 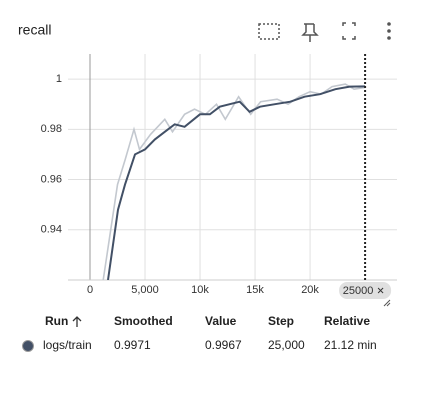 What do you see at coordinates (269, 31) in the screenshot?
I see `fit-icon` at bounding box center [269, 31].